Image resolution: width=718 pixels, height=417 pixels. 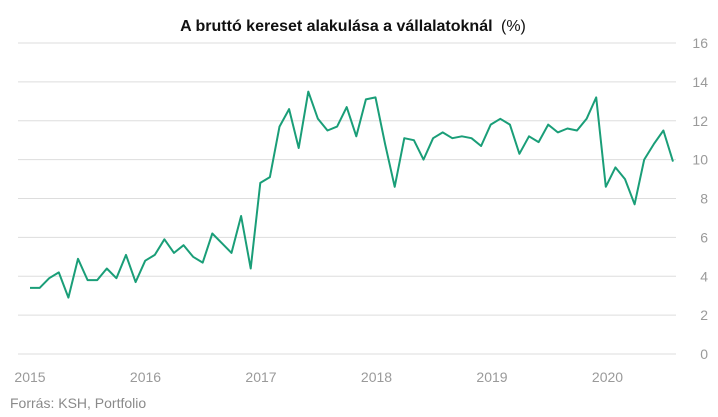 What do you see at coordinates (700, 121) in the screenshot?
I see `y-tick-label: 12` at bounding box center [700, 121].